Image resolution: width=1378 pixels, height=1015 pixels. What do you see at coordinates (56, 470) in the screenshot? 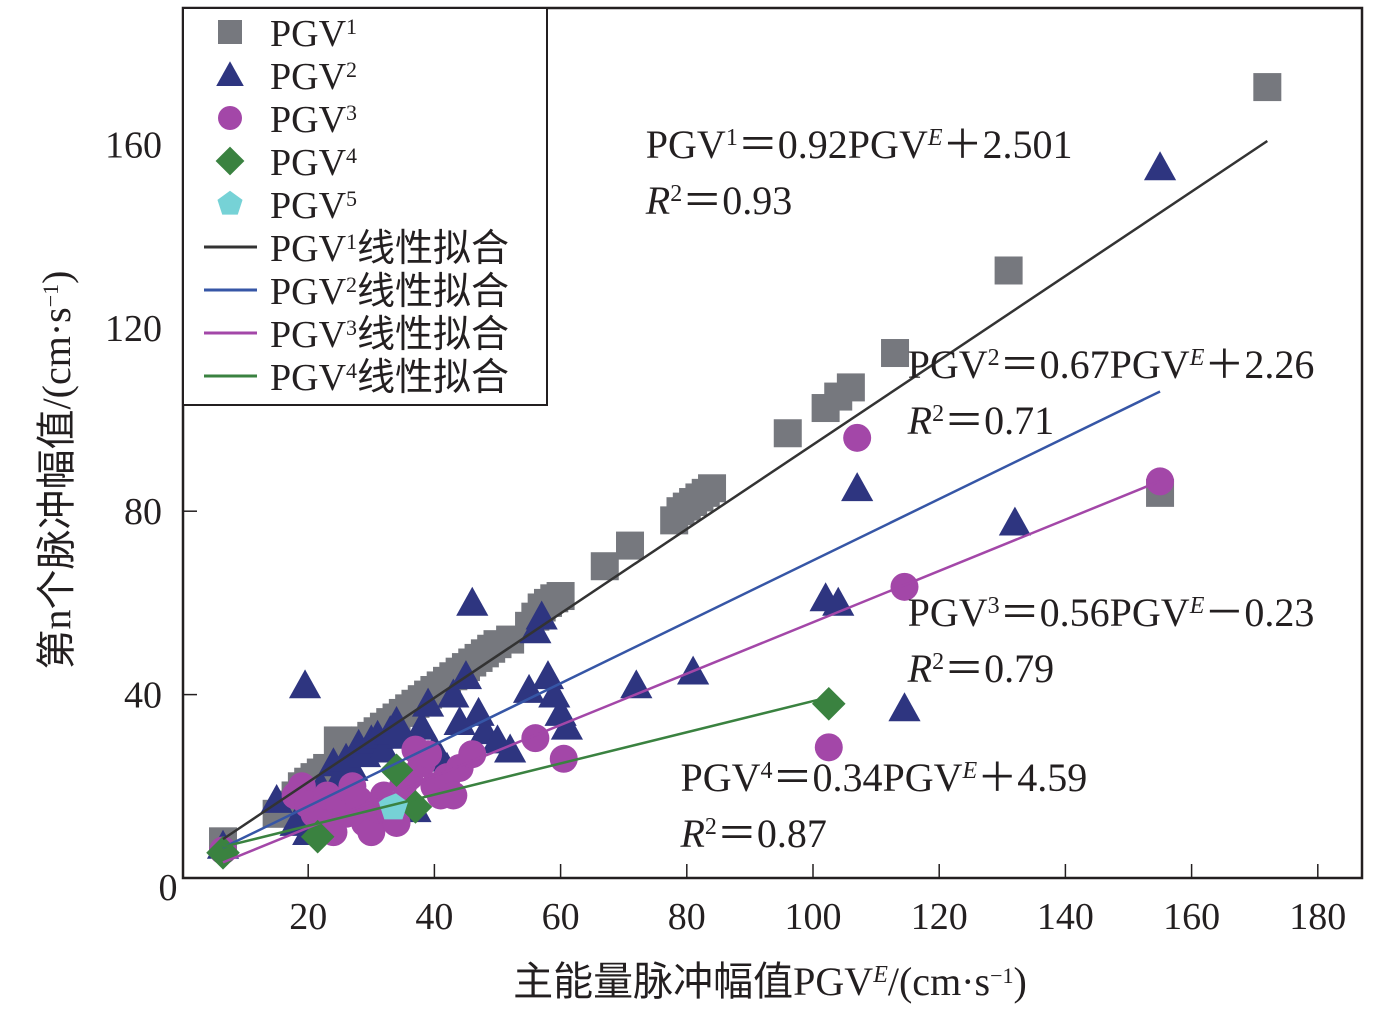
I see `y-axis-label: 第n个脉冲幅值/(cm·s−1)` at bounding box center [56, 470].